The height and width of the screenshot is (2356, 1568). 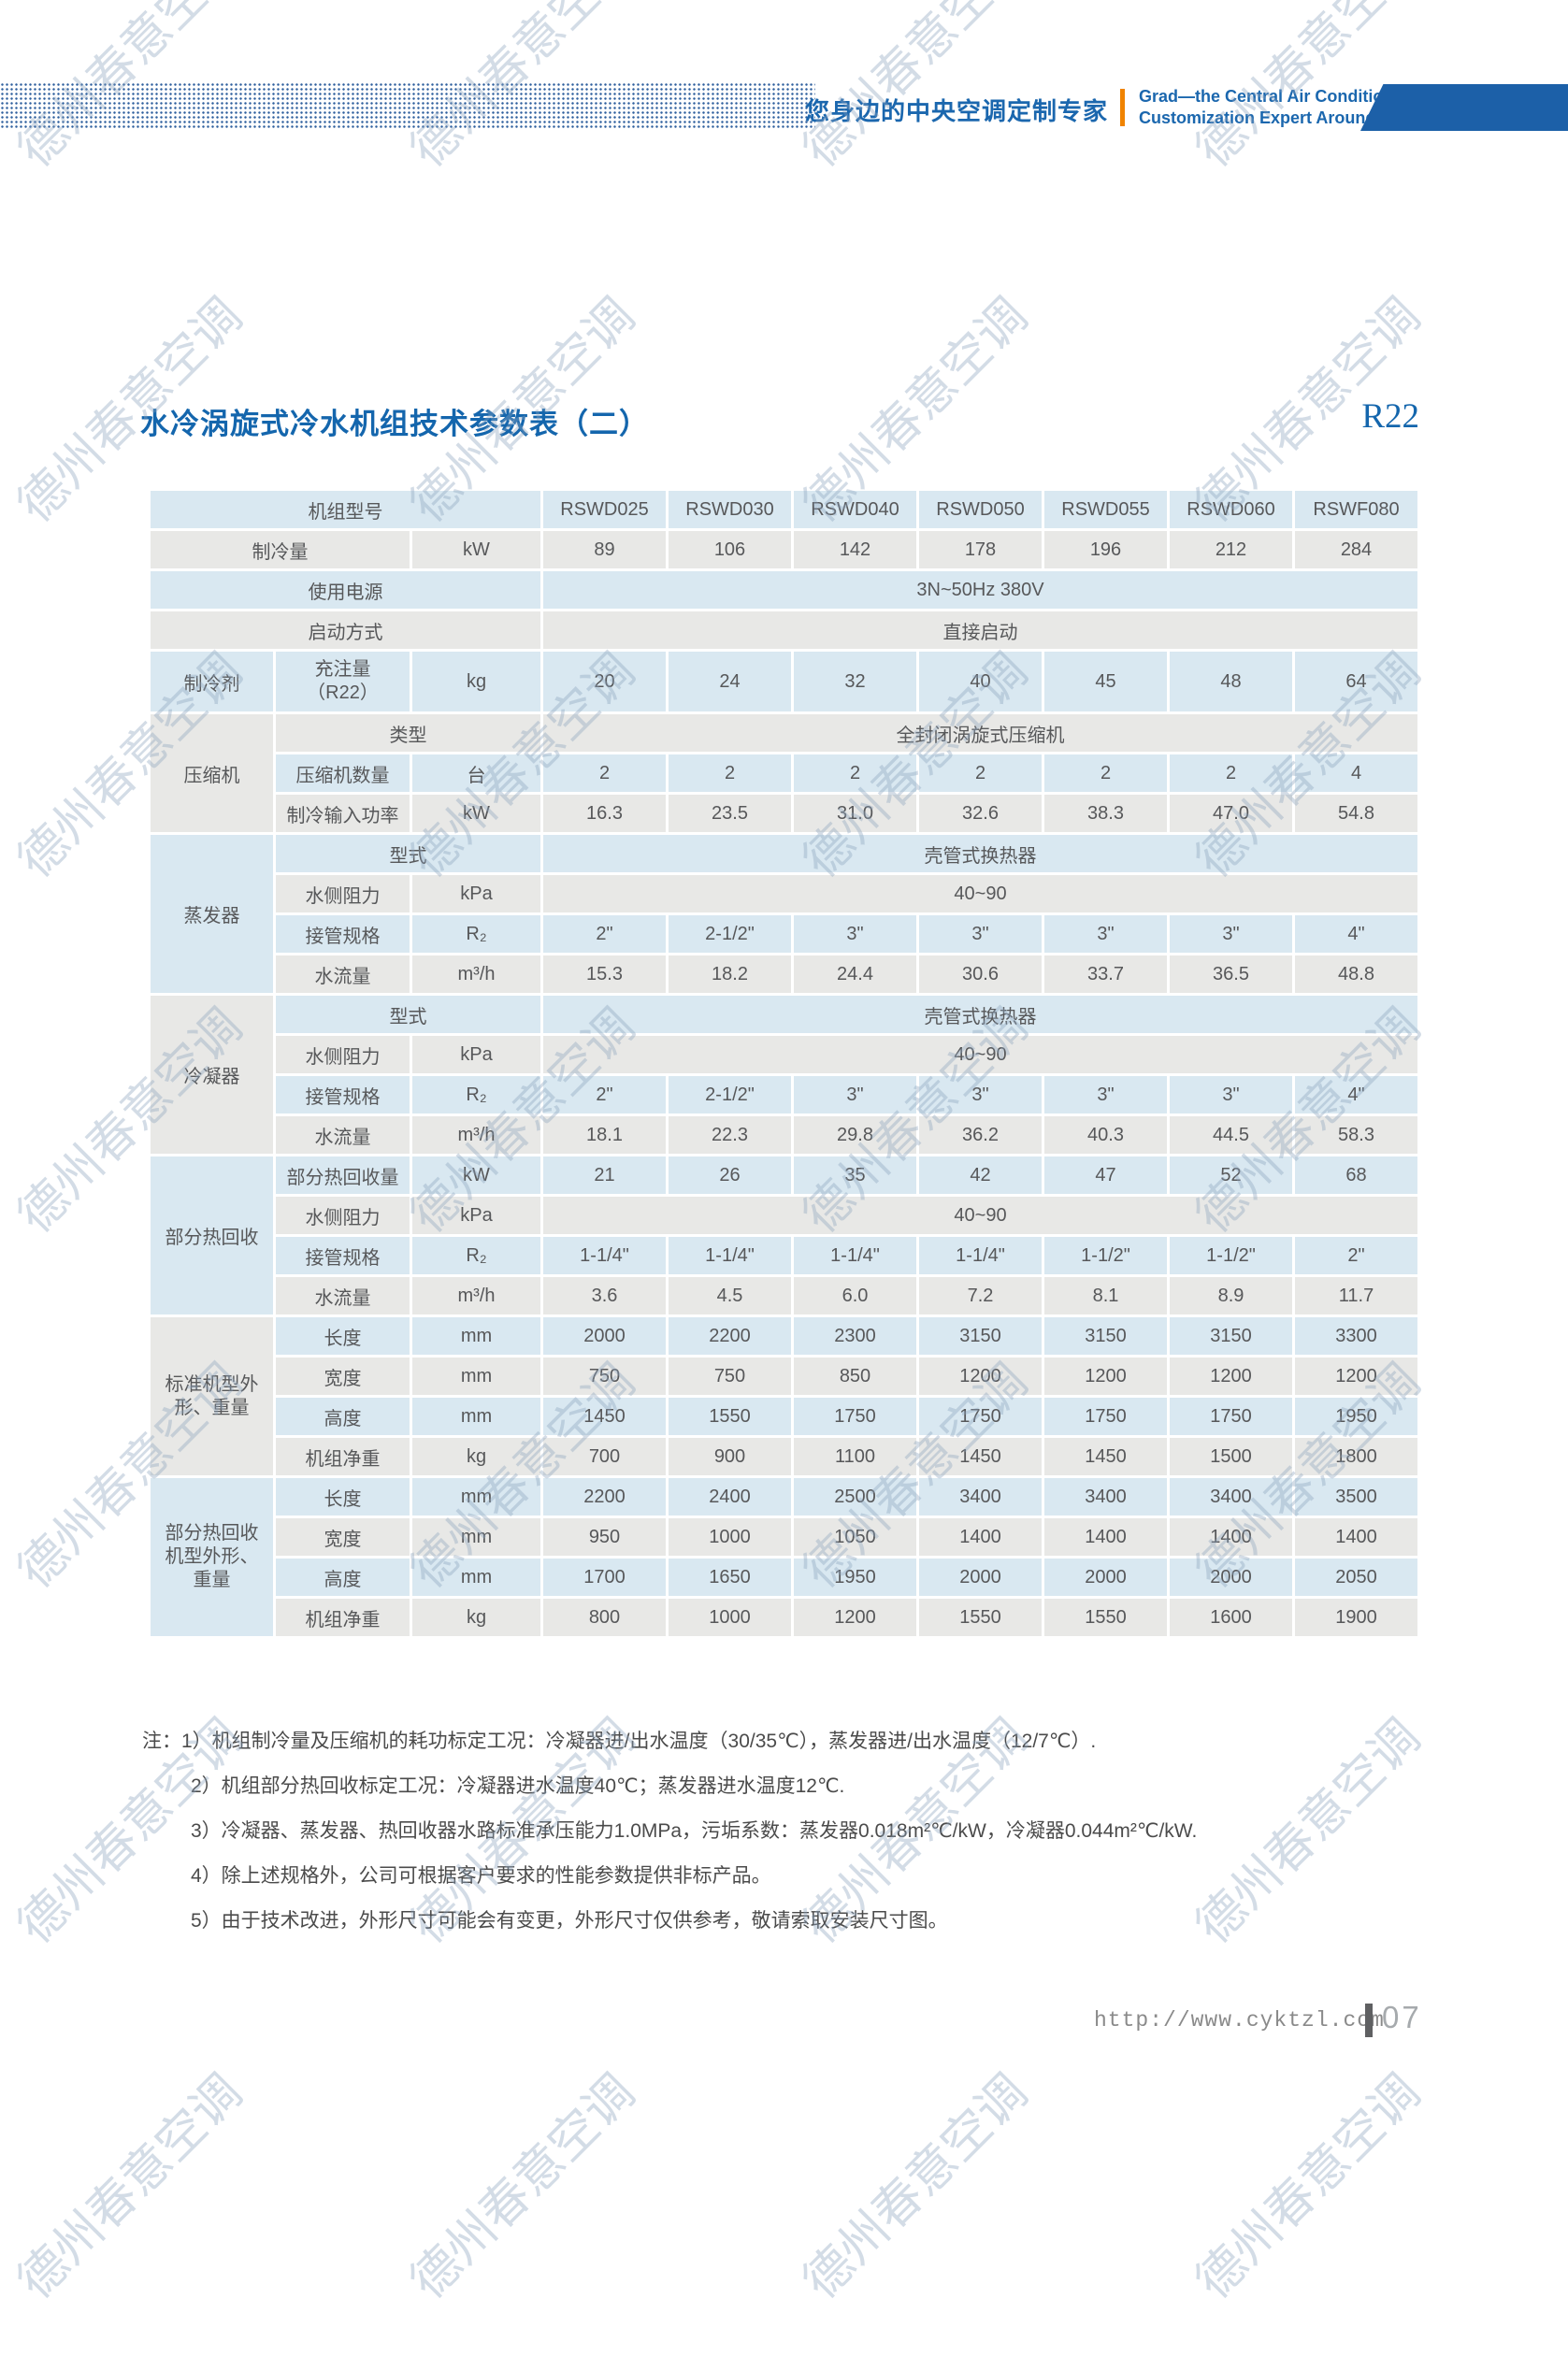 I want to click on page-number: 07, so click(x=1402, y=2017).